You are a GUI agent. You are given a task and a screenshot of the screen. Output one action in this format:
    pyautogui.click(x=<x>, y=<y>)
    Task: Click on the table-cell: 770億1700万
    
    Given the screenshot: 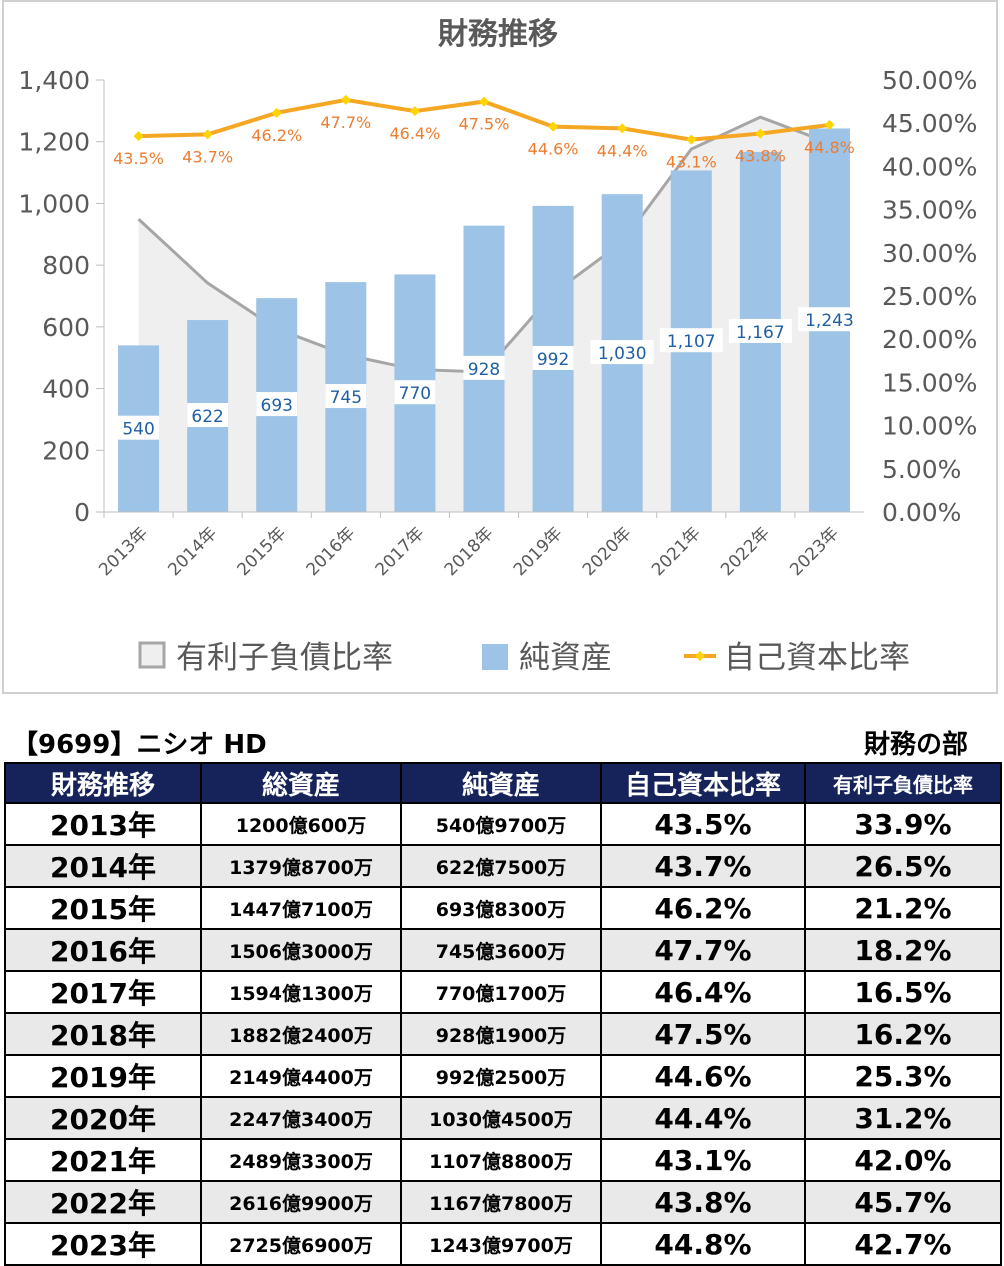 What is the action you would take?
    pyautogui.click(x=501, y=992)
    